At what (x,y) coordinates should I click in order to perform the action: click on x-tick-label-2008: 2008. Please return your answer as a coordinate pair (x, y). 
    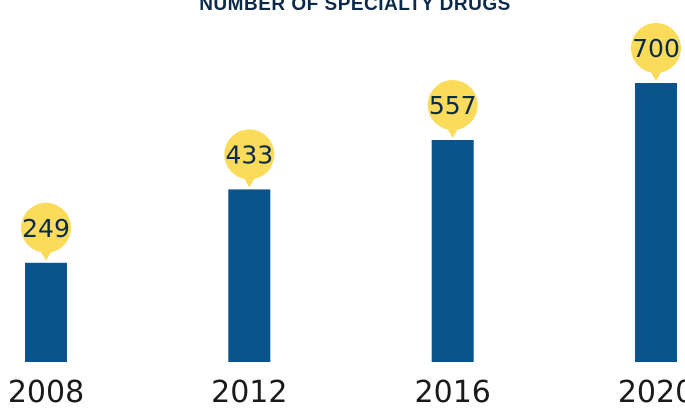
    Looking at the image, I should click on (46, 392).